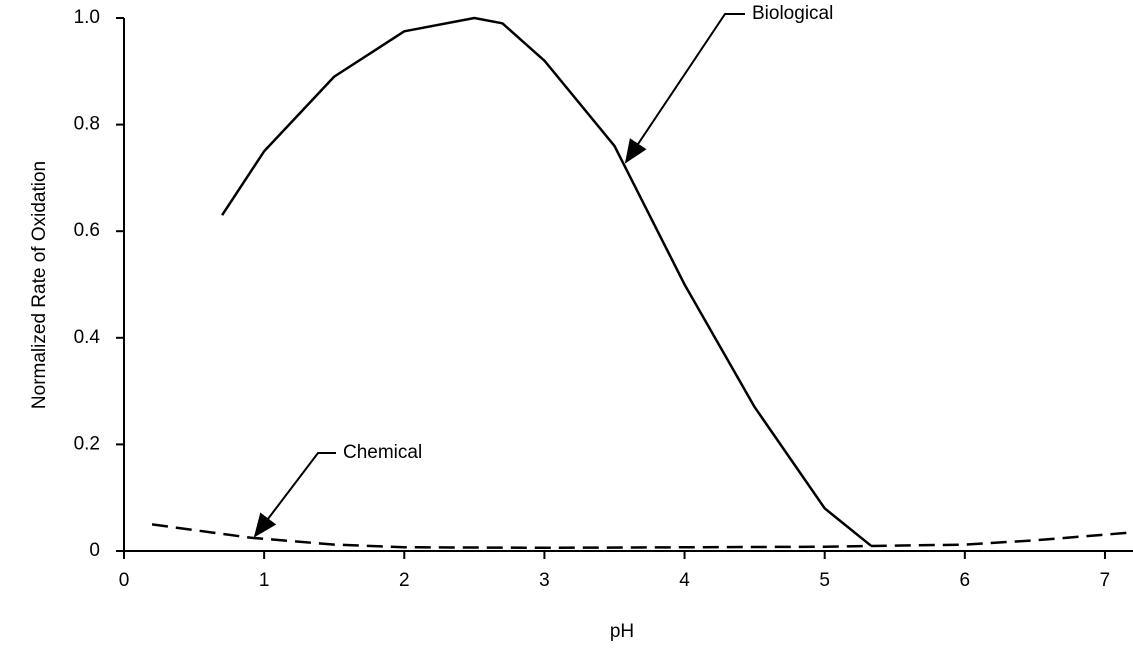 The height and width of the screenshot is (660, 1133). What do you see at coordinates (642, 536) in the screenshot?
I see `line-series` at bounding box center [642, 536].